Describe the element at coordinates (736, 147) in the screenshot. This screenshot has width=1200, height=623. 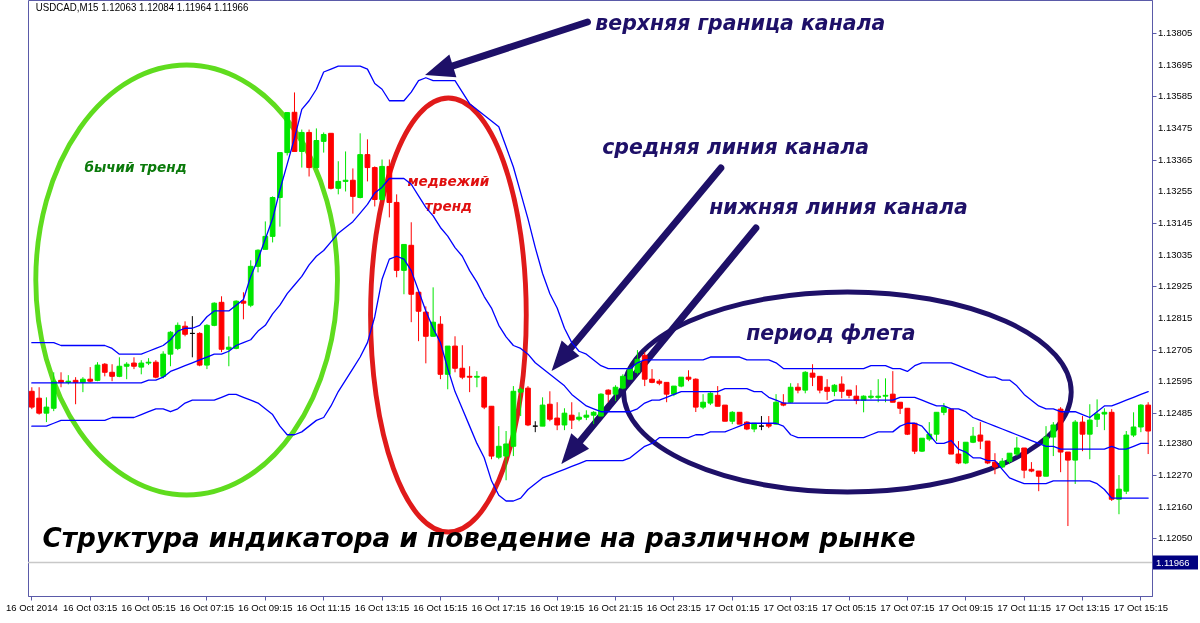
I see `annotation: средняя линия канала` at that location.